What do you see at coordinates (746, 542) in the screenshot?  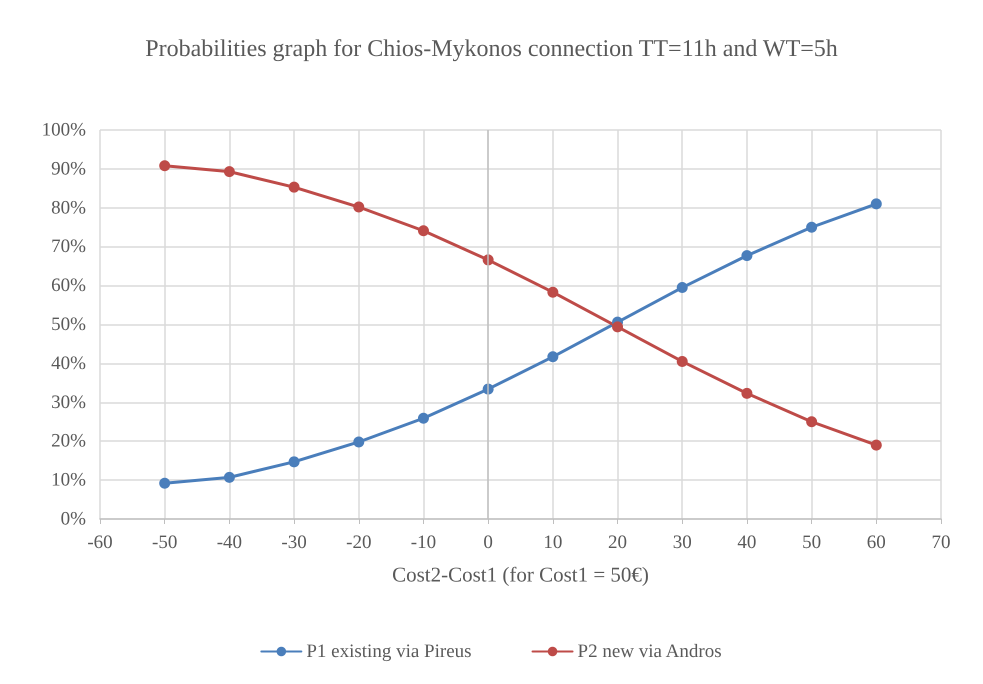 I see `x-tick-label: 40` at bounding box center [746, 542].